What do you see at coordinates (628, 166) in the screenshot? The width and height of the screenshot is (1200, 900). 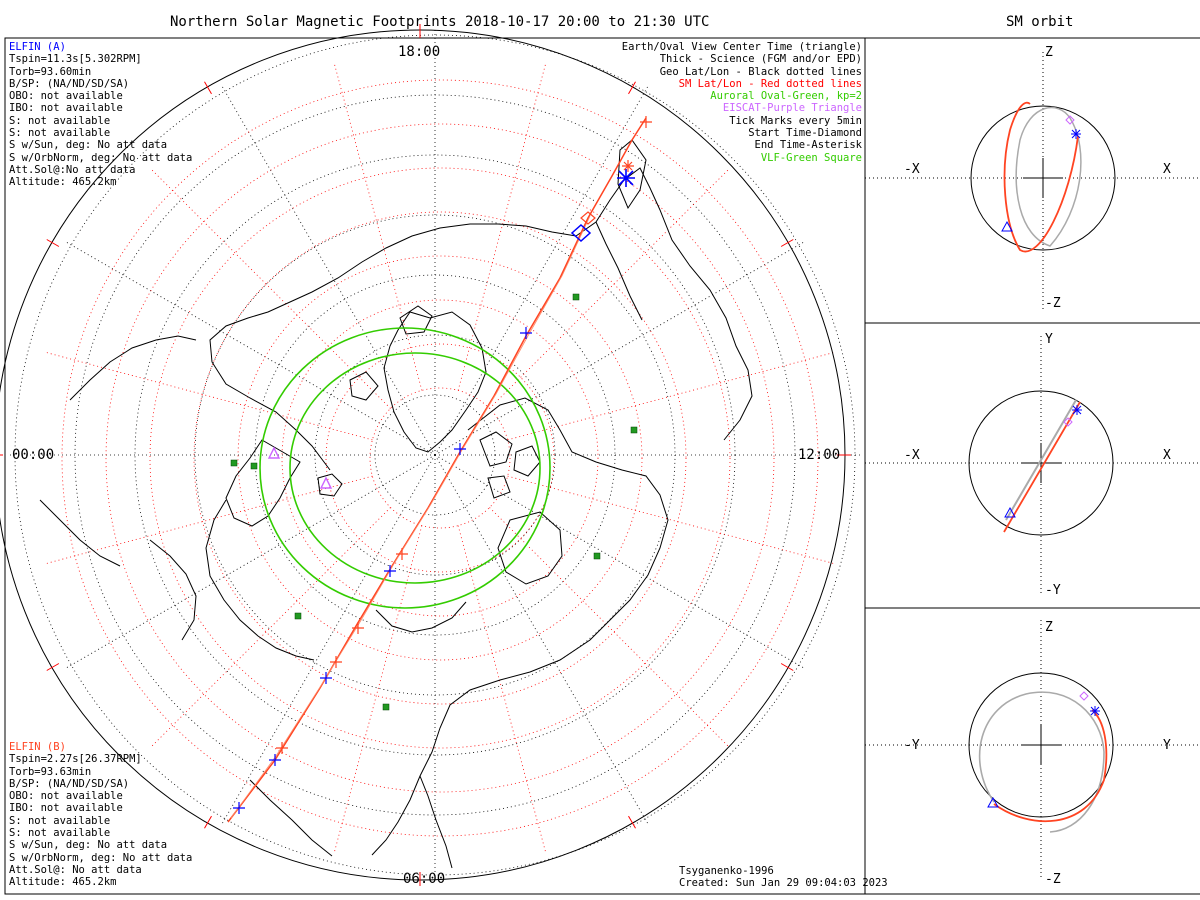 I see `end-asterisk-b` at bounding box center [628, 166].